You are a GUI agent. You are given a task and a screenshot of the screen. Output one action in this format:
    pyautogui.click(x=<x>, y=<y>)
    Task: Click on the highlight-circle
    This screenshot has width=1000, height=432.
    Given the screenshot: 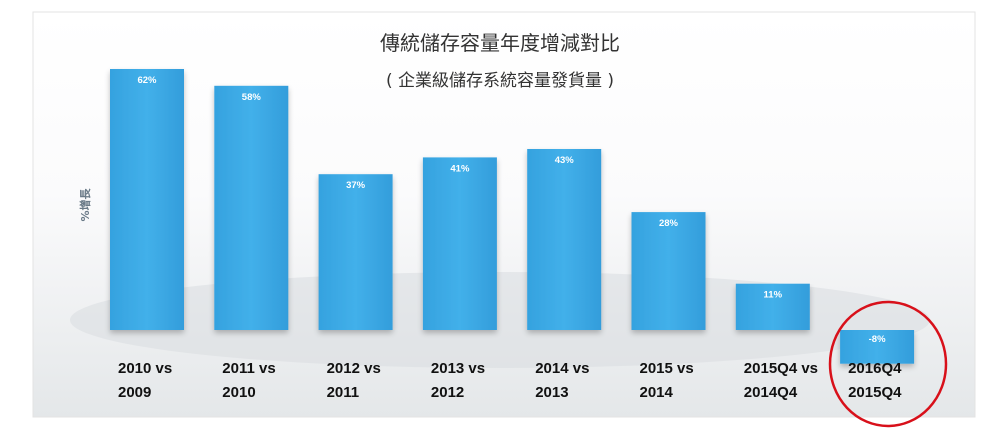 What is the action you would take?
    pyautogui.click(x=888, y=364)
    